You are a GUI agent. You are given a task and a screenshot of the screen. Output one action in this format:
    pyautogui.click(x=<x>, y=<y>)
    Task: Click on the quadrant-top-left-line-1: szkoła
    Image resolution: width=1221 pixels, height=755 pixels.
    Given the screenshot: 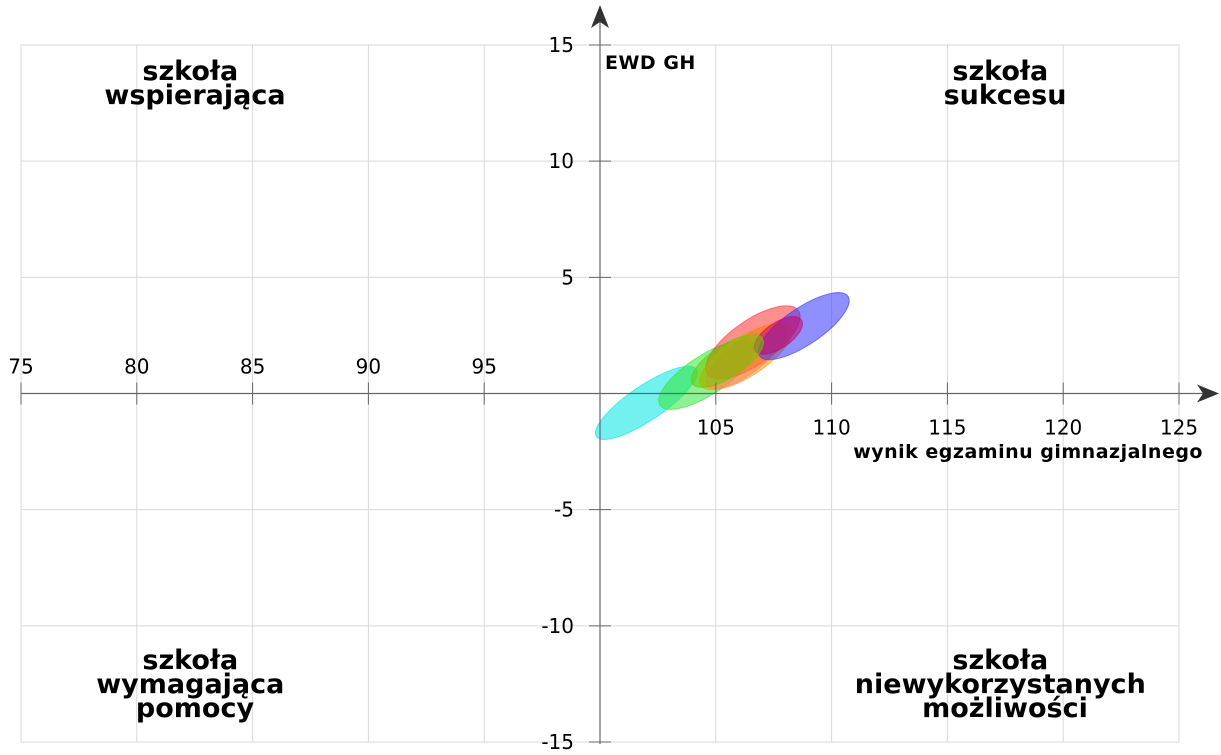 What is the action you would take?
    pyautogui.click(x=190, y=71)
    